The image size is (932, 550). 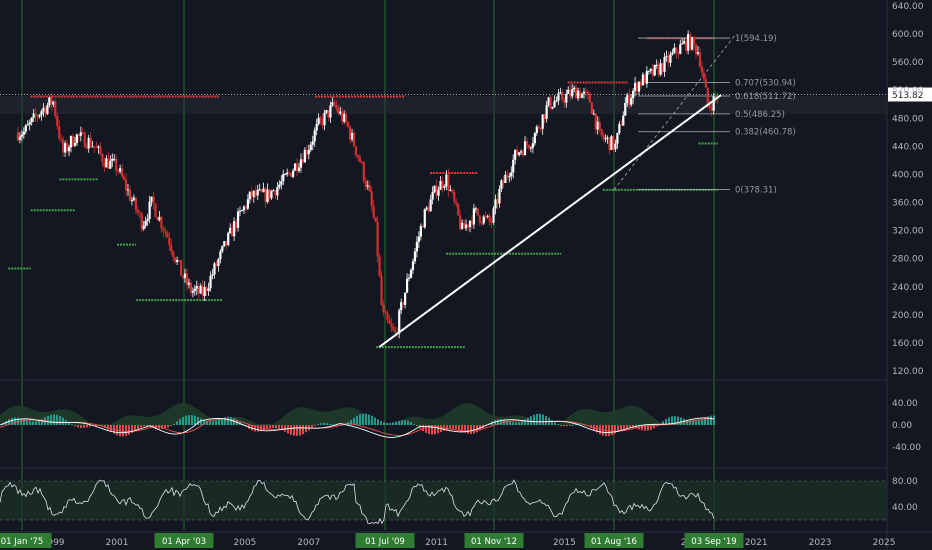 I want to click on fib-label: 0.5(486.25), so click(x=760, y=115).